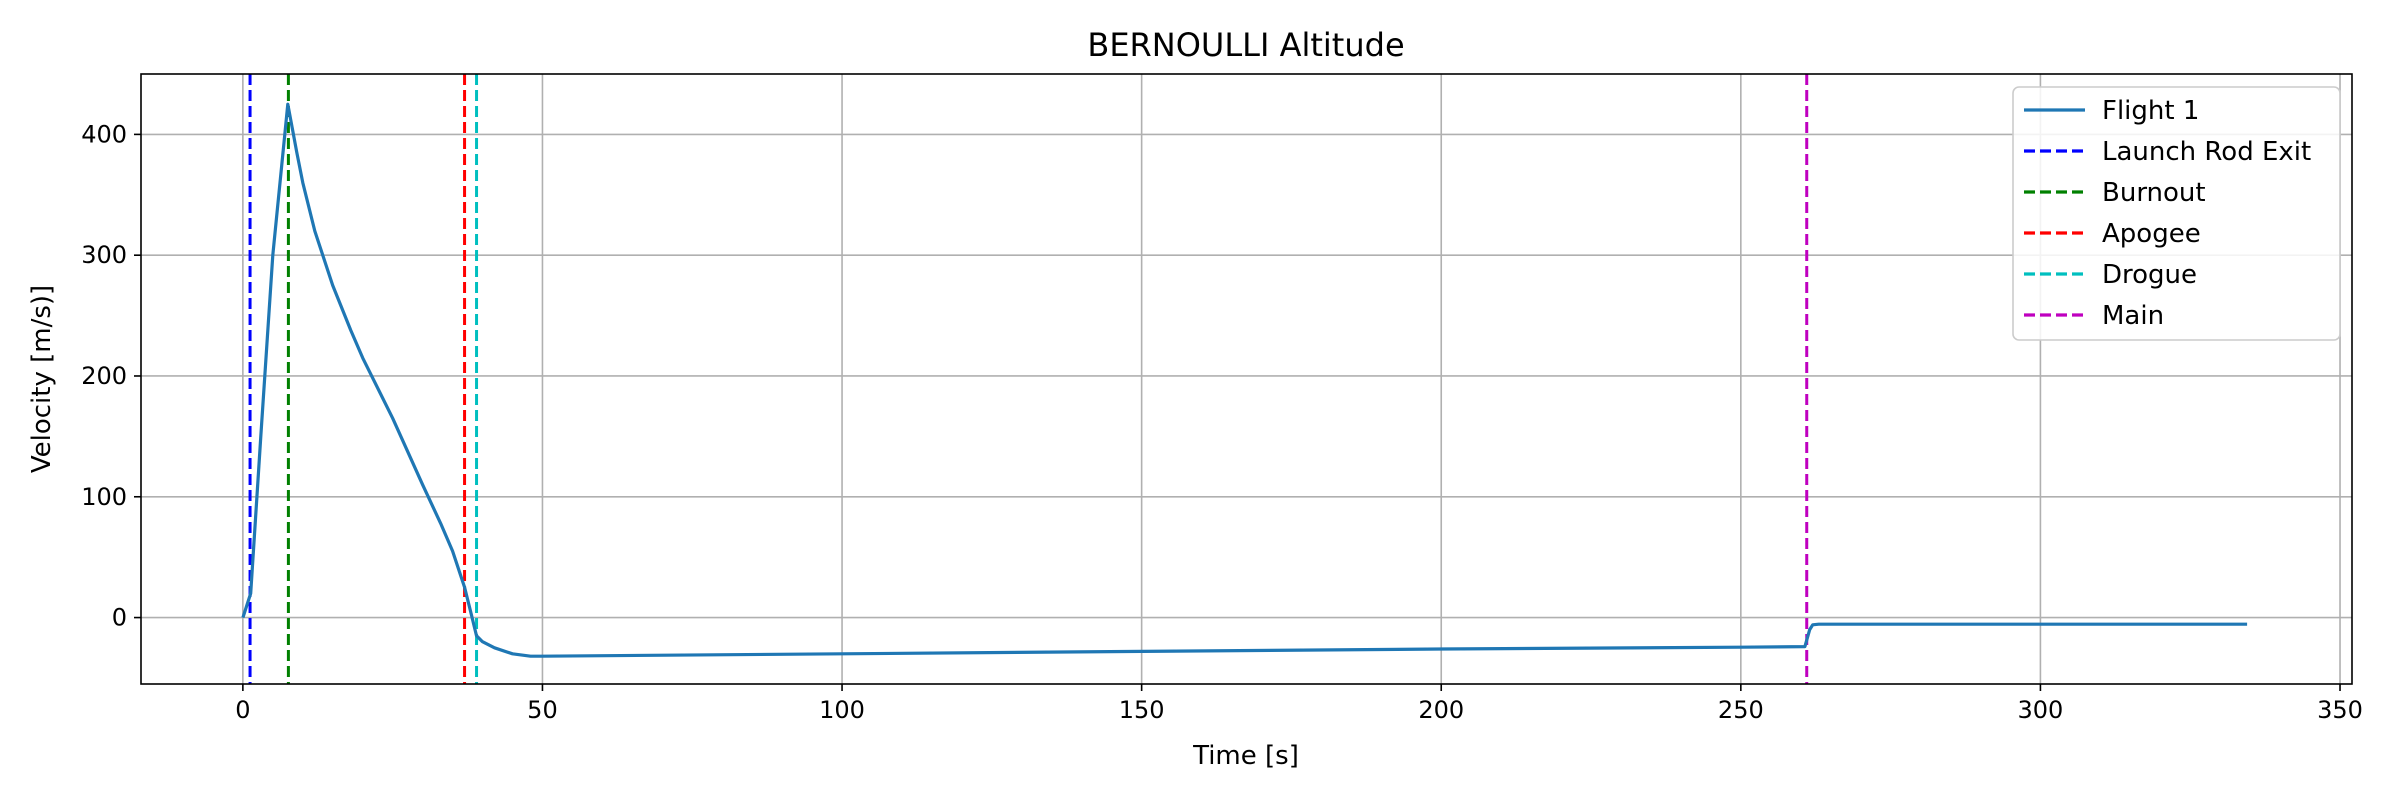  What do you see at coordinates (1299, 704) in the screenshot?
I see `x-axis-ticks: 0 50 100 150 200 250 300 350` at bounding box center [1299, 704].